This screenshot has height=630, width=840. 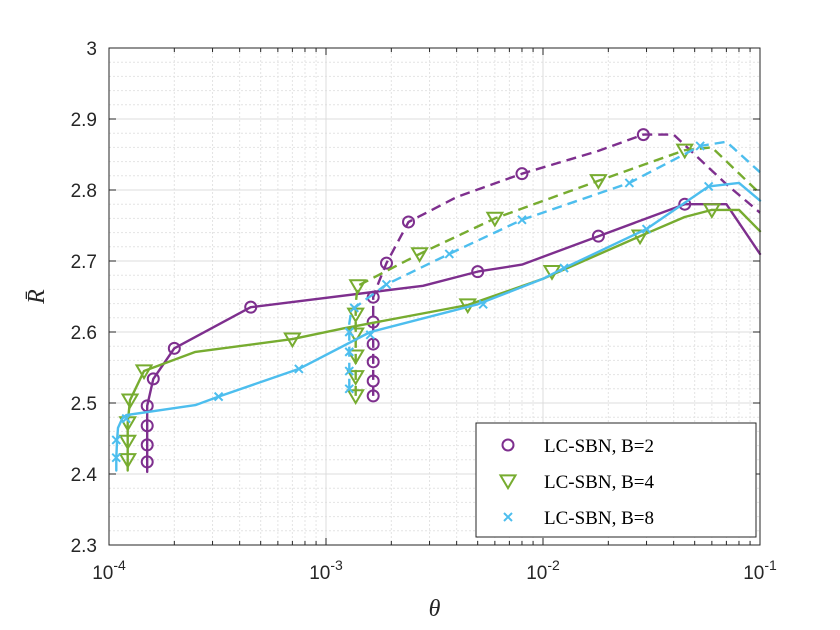 I want to click on legend-box, so click(x=616, y=480).